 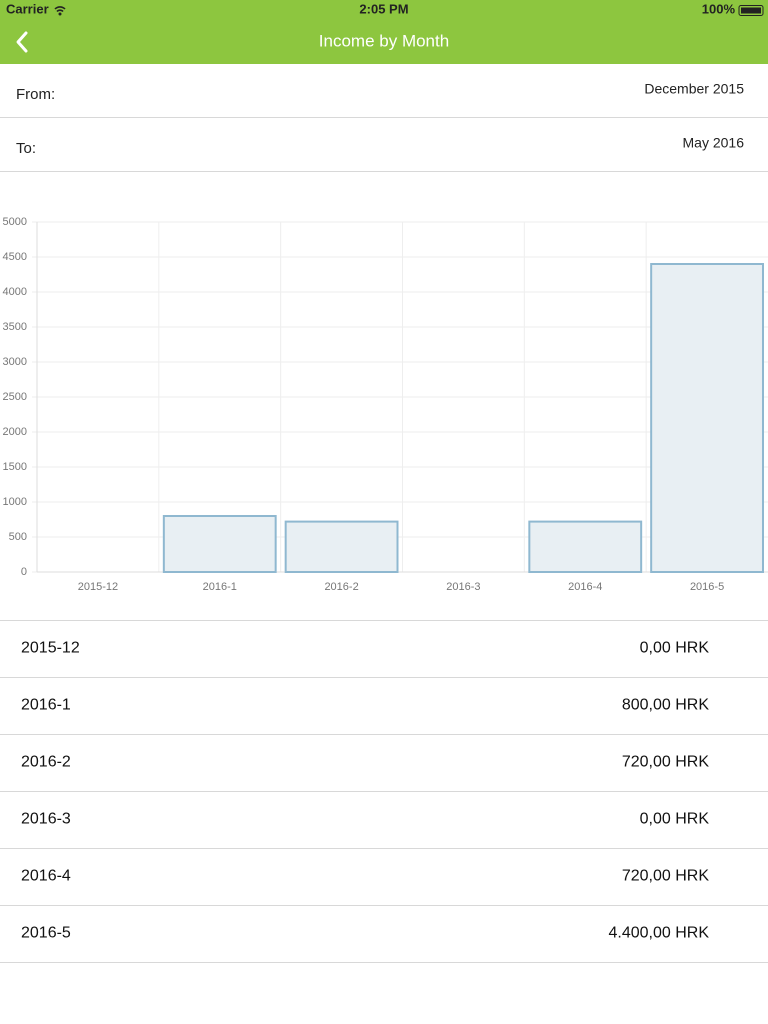 I want to click on from-label: From:, so click(x=35, y=94).